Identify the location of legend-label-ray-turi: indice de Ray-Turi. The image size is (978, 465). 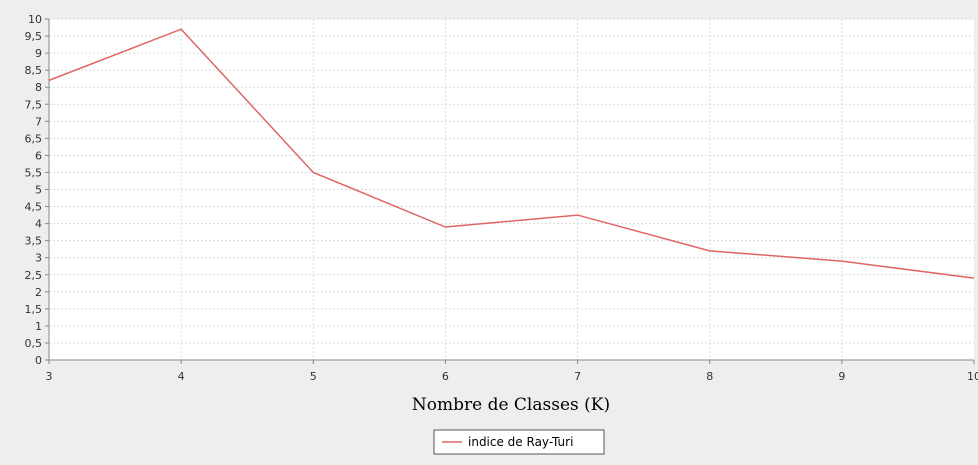
(520, 442).